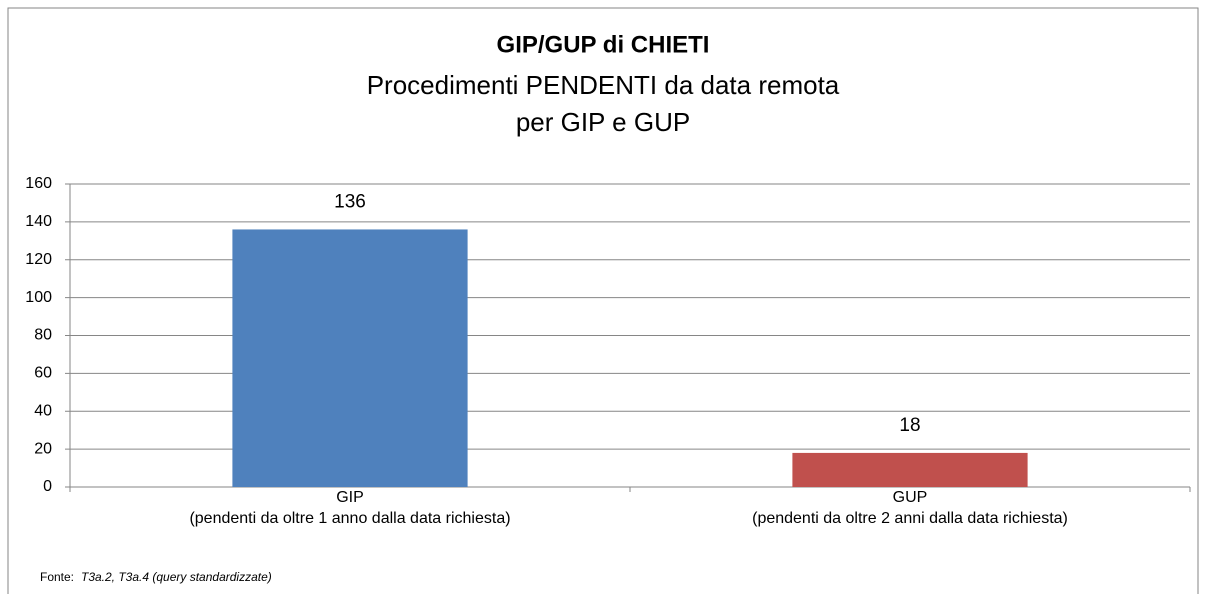 This screenshot has width=1206, height=594. I want to click on y-tick-label: 140, so click(38, 221).